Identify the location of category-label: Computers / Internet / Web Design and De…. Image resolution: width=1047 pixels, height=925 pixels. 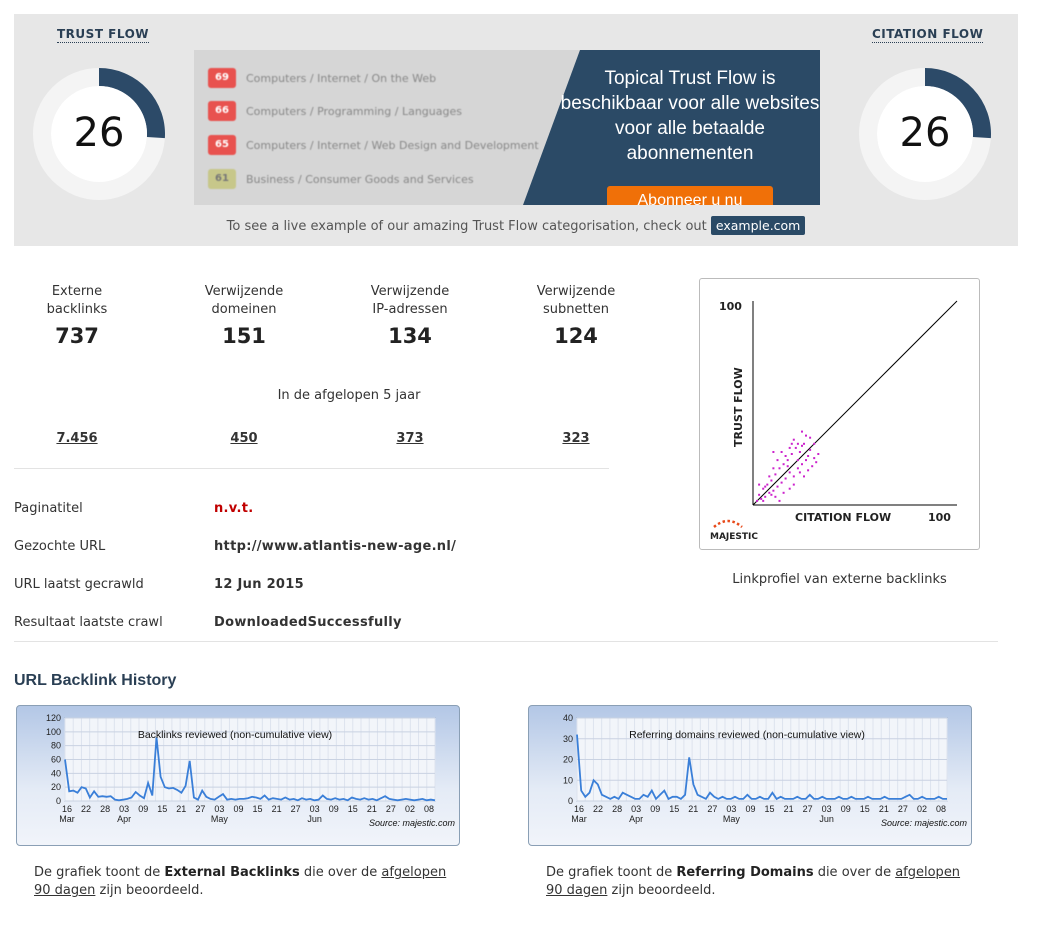
(392, 145).